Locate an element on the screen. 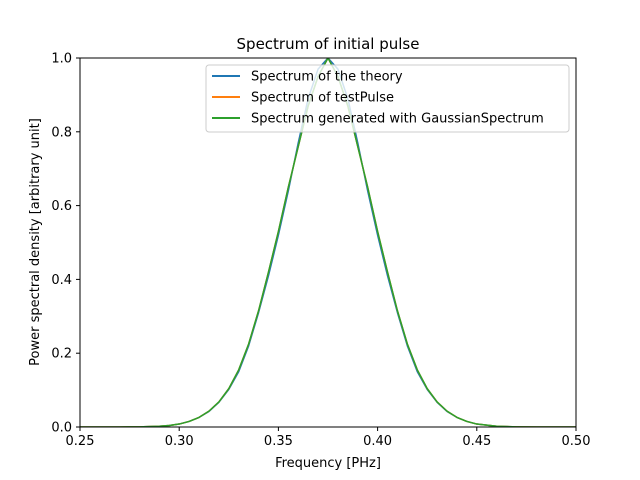  y-tick-label: 0.8 is located at coordinates (61, 132).